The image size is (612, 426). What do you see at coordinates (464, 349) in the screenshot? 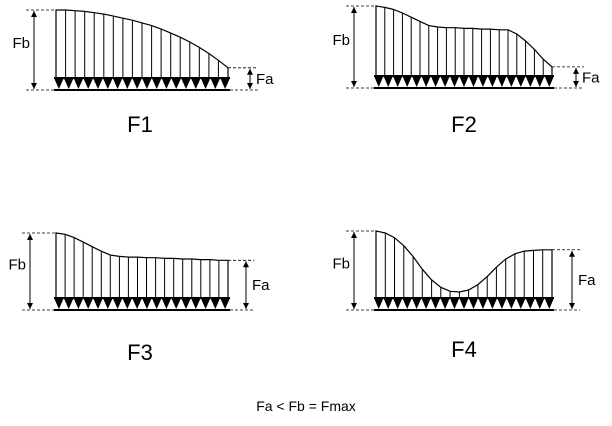
I see `figure-label: F4` at bounding box center [464, 349].